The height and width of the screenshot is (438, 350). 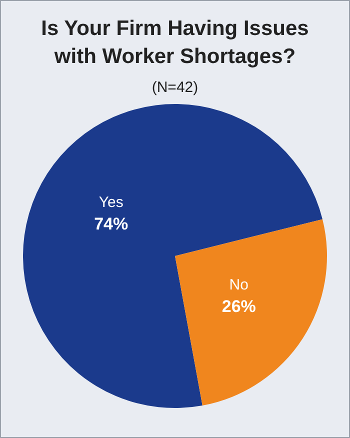 I want to click on slice-label: No, so click(x=238, y=285).